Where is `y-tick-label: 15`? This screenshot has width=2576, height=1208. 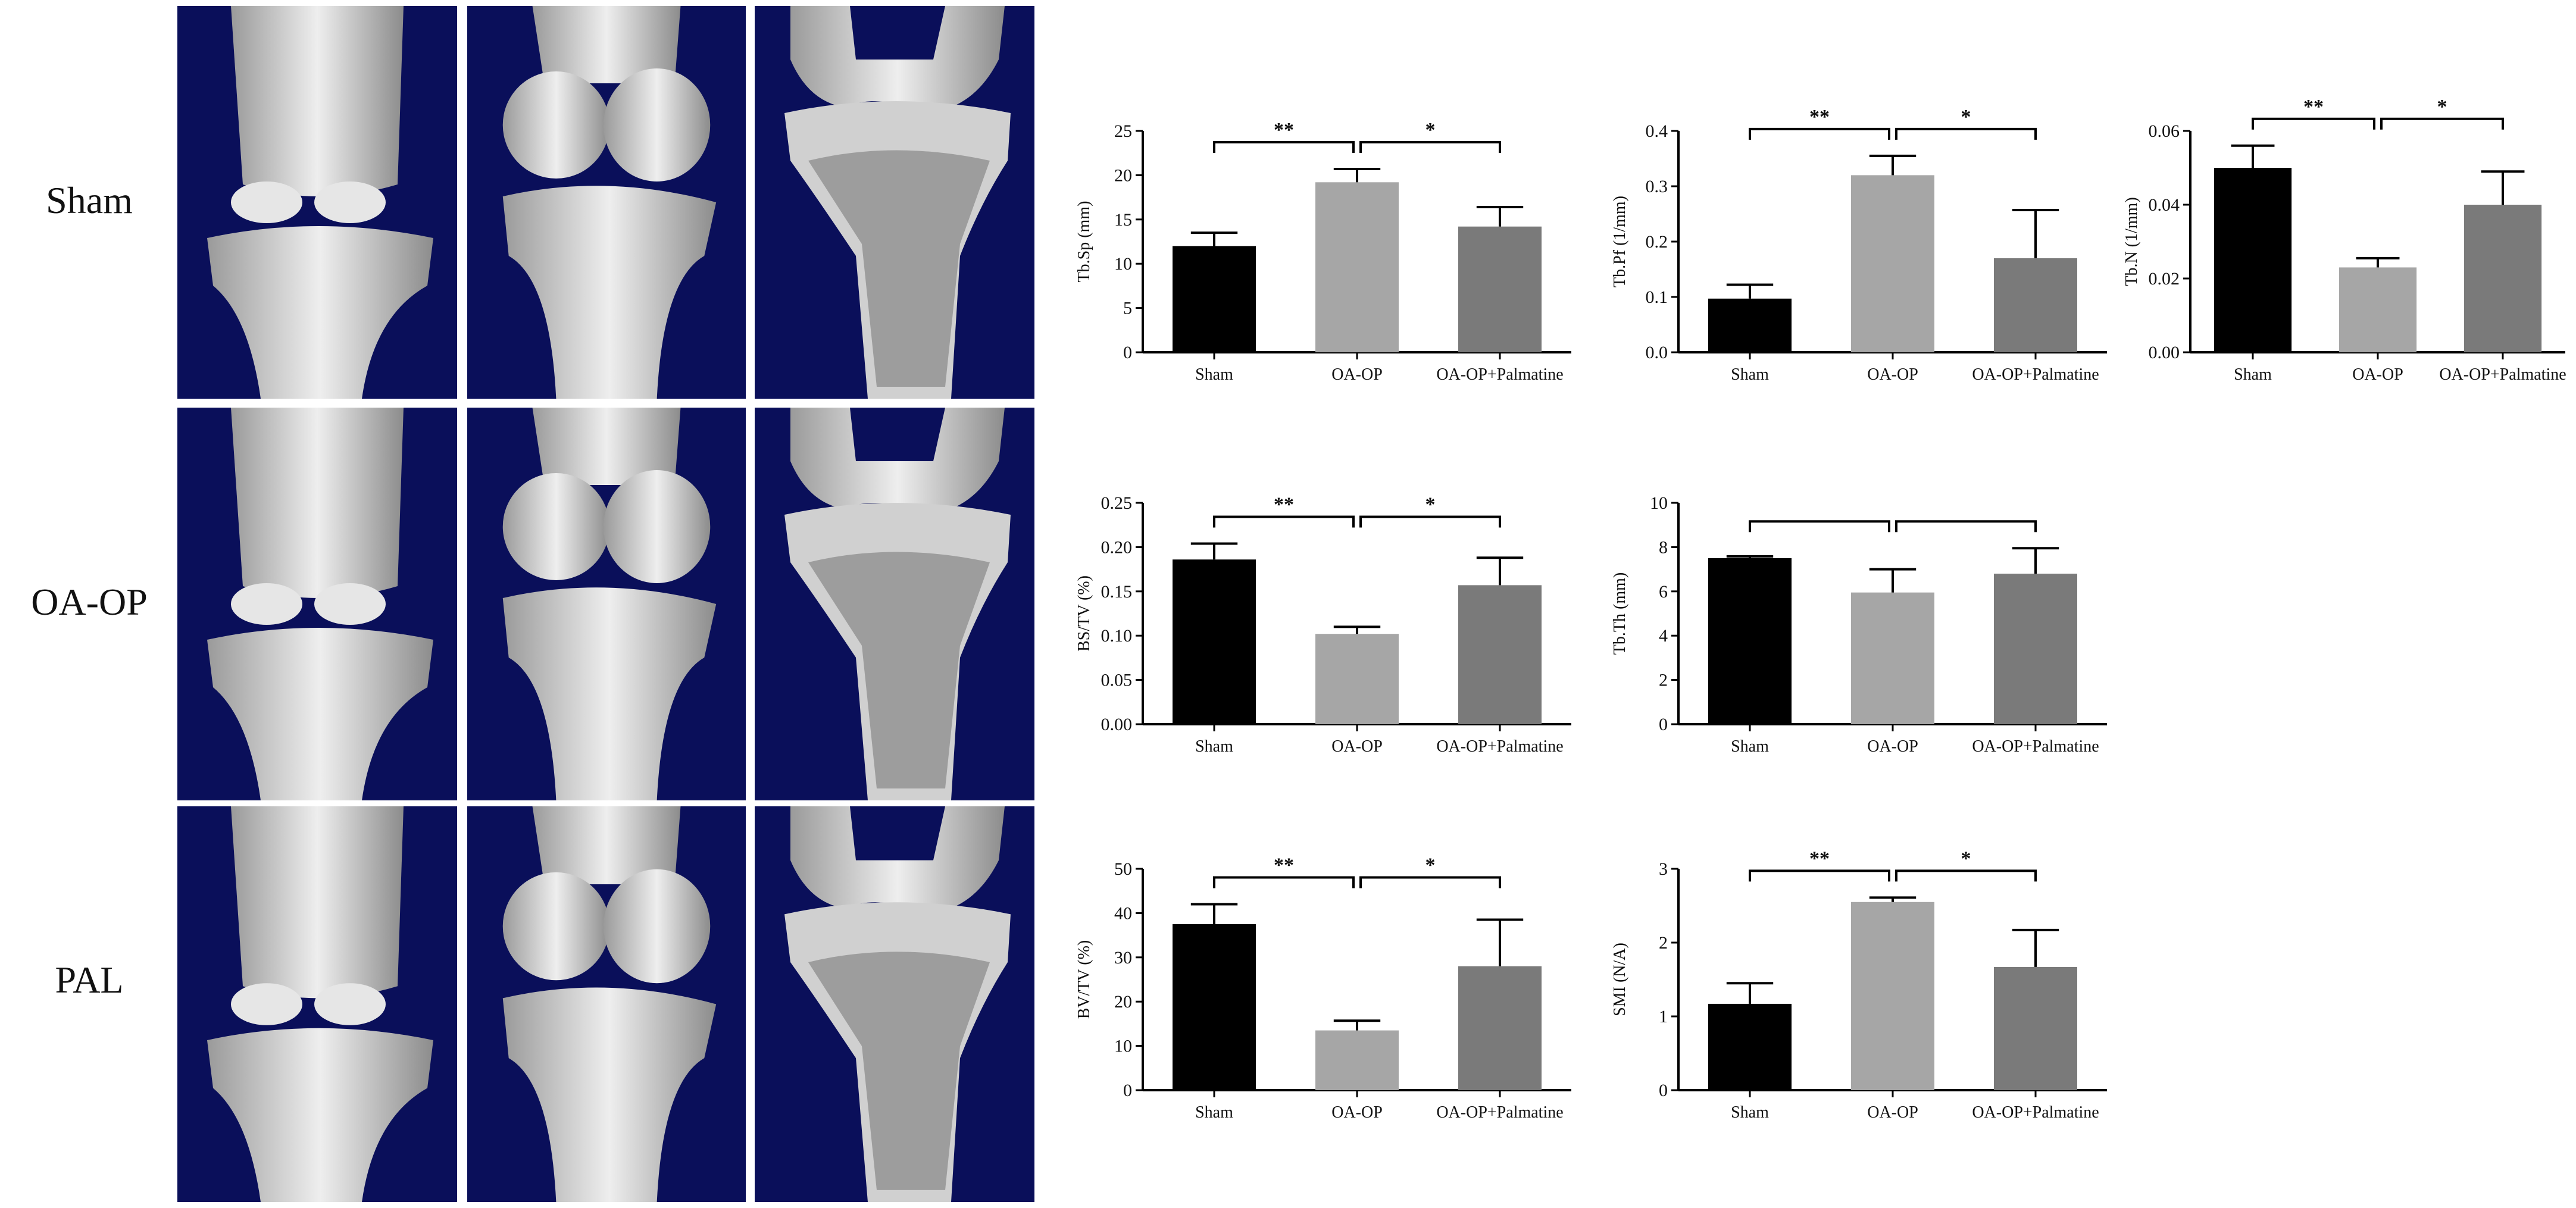
y-tick-label: 15 is located at coordinates (1123, 220).